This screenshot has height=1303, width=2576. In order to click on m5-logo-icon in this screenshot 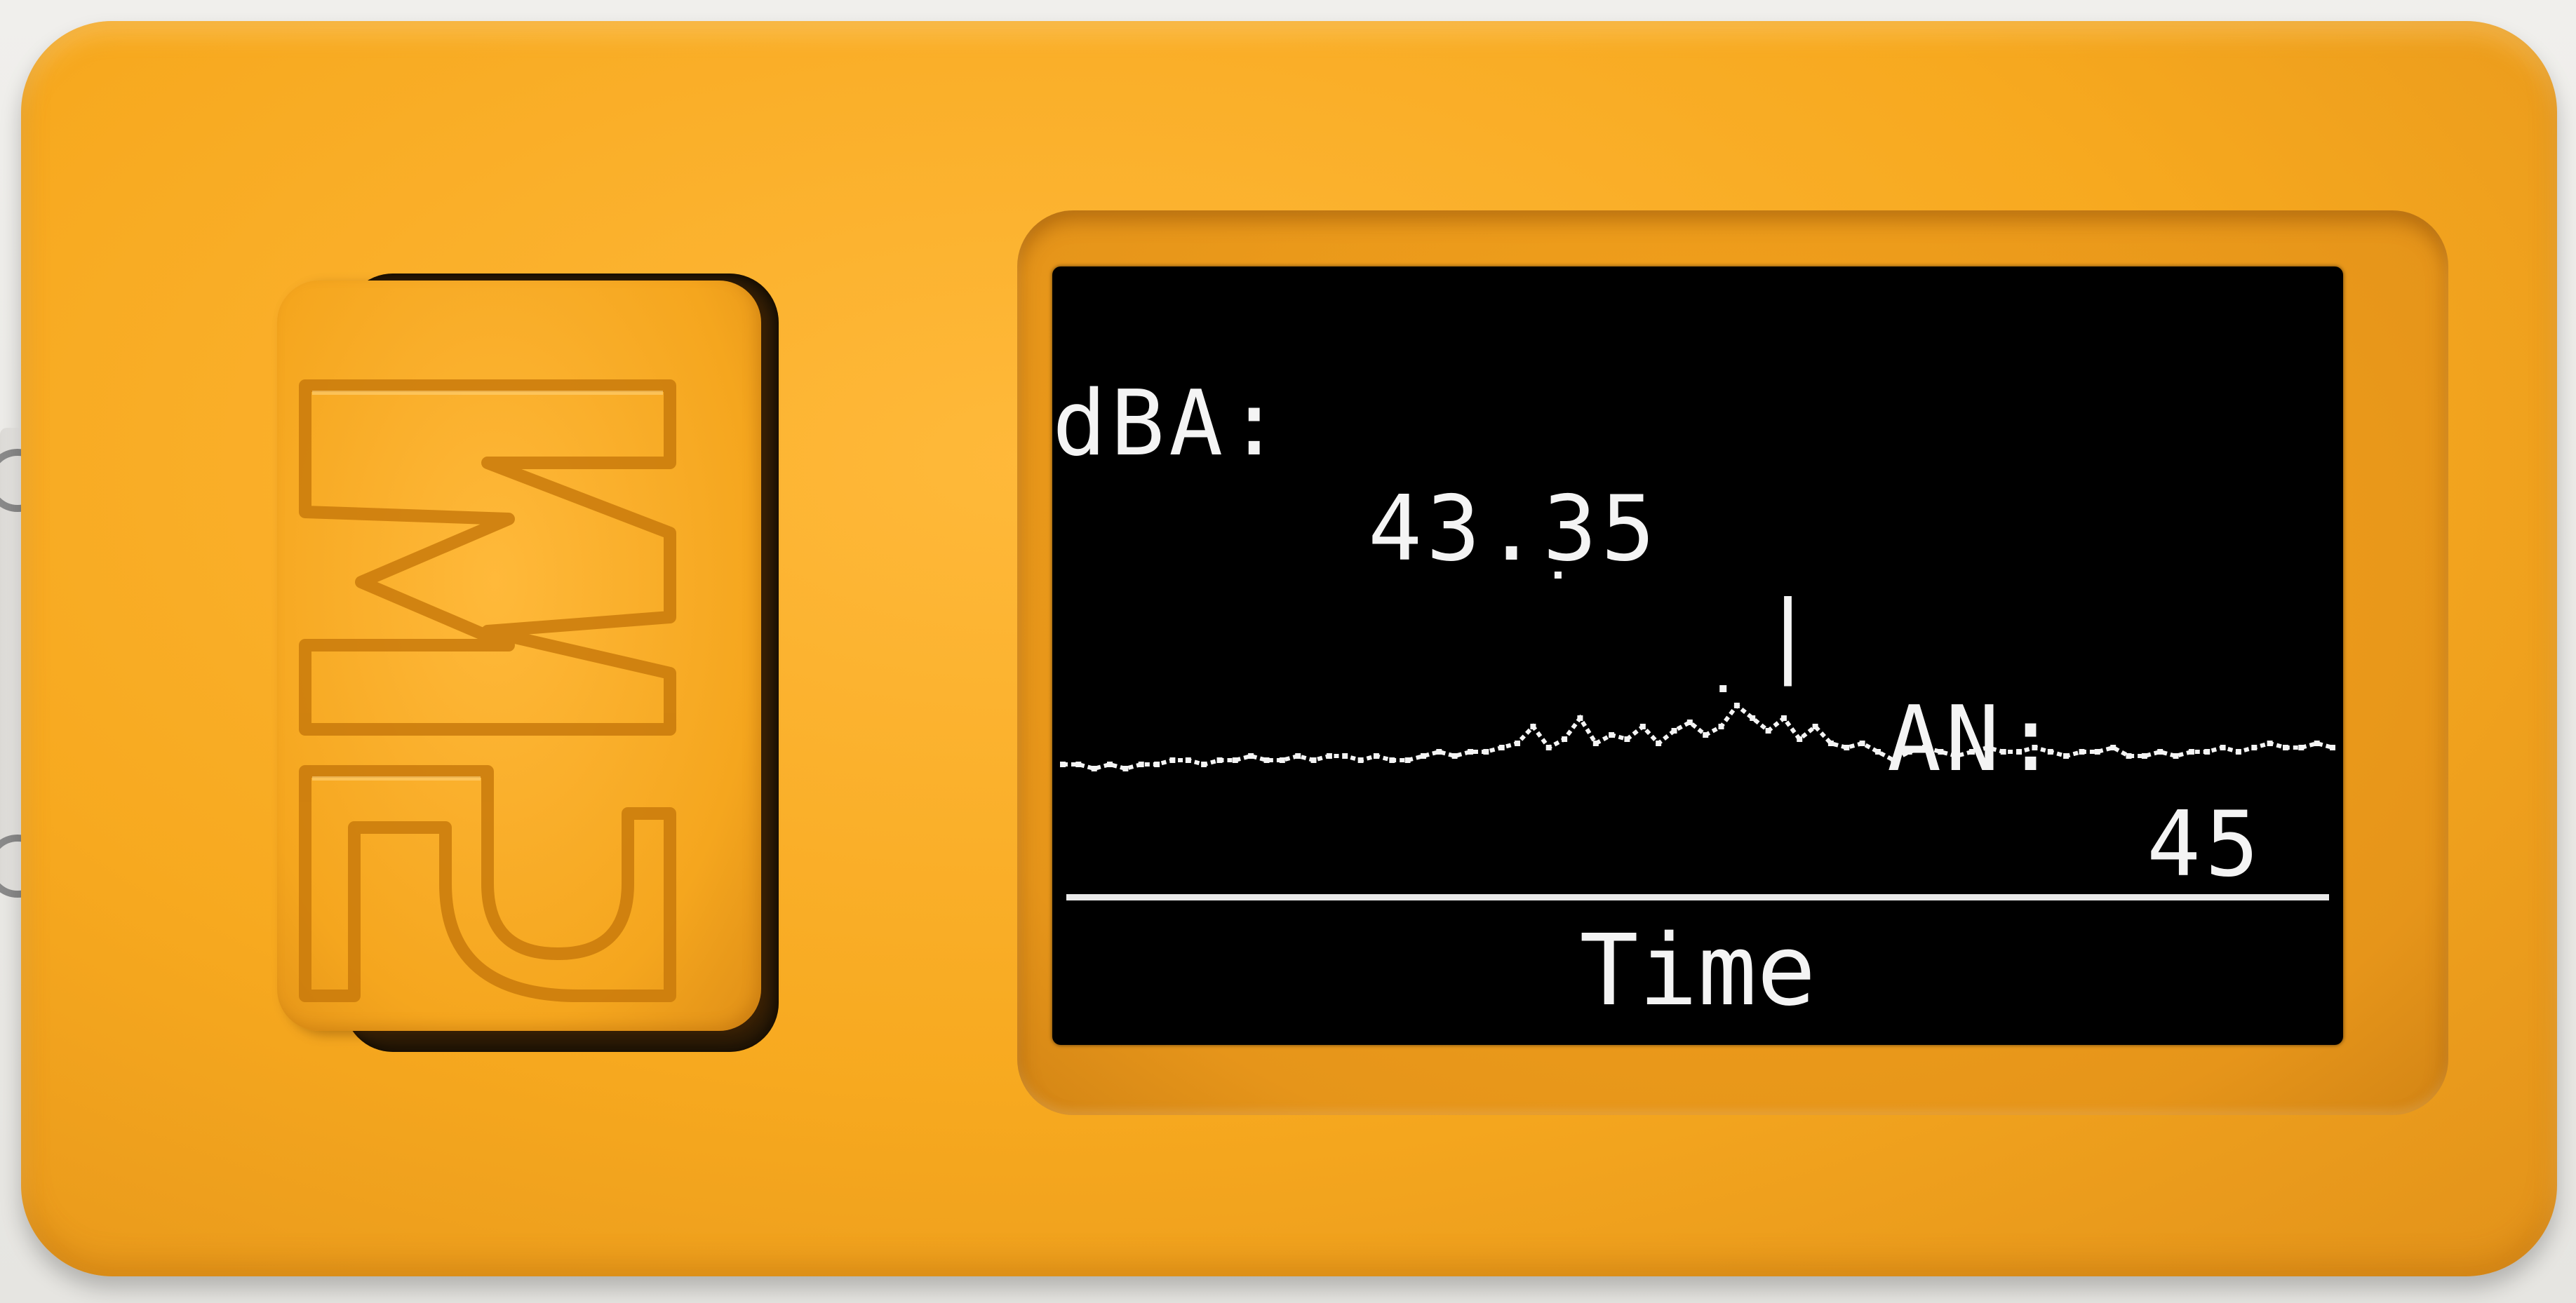, I will do `click(487, 690)`.